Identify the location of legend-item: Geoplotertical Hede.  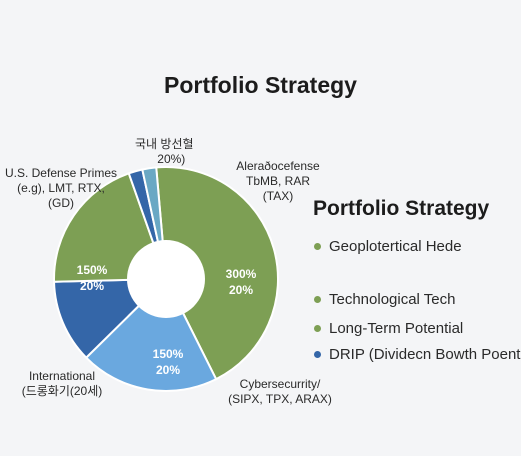
(388, 246).